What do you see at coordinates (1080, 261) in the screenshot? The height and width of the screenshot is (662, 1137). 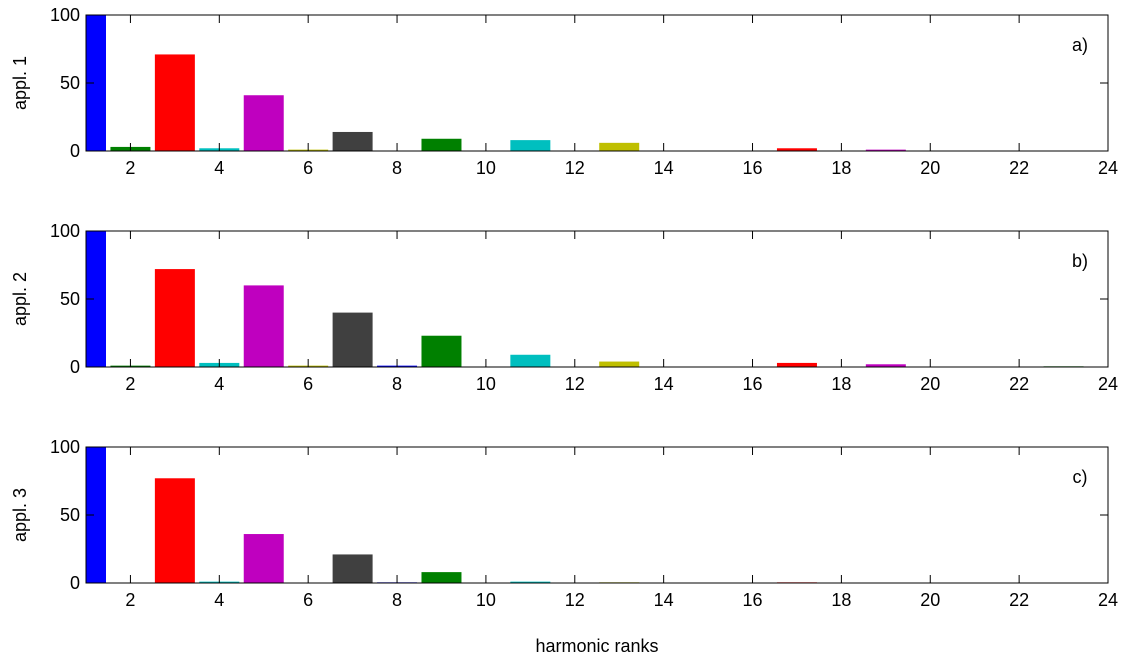 I see `panel-label: b)` at bounding box center [1080, 261].